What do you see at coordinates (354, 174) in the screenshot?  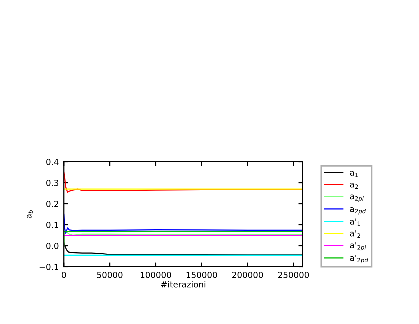 I see `legend-label: a$_{1}$` at bounding box center [354, 174].